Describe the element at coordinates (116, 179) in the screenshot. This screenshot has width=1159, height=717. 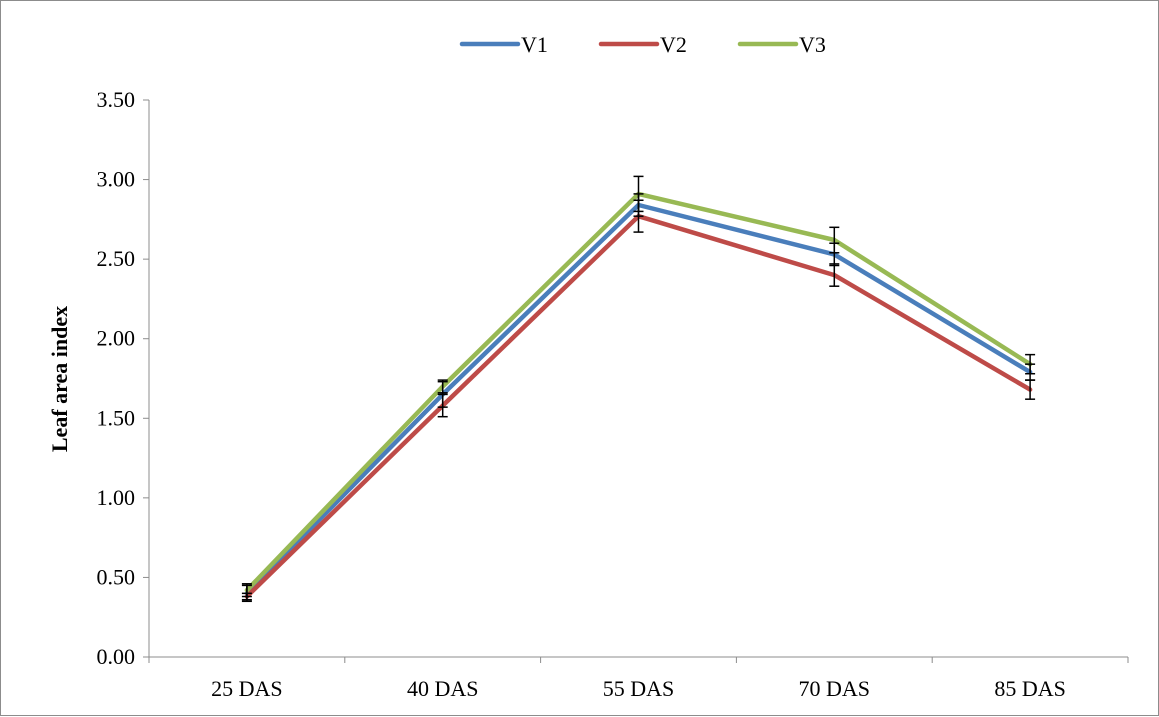
I see `y-tick-label: 3.00` at that location.